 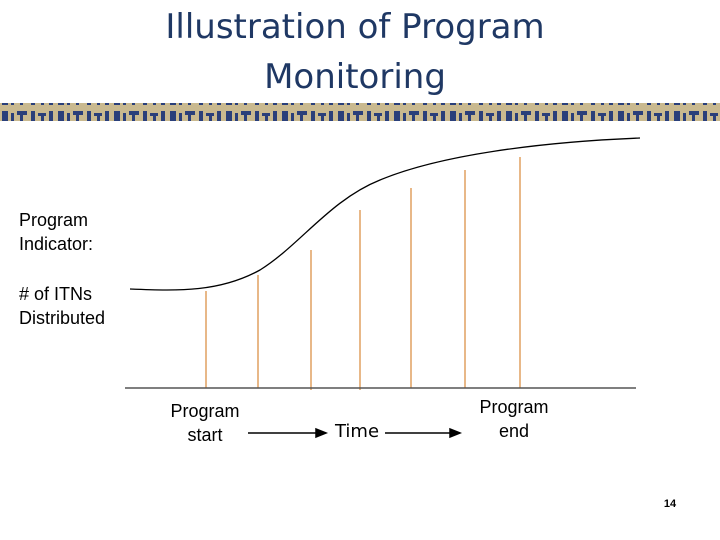 What do you see at coordinates (670, 504) in the screenshot?
I see `page-number: 14` at bounding box center [670, 504].